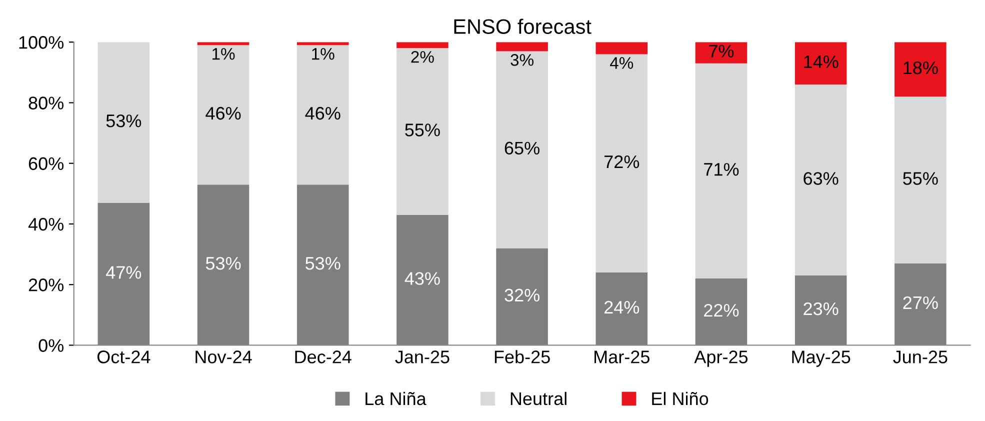  I want to click on data-label: 7%, so click(721, 51).